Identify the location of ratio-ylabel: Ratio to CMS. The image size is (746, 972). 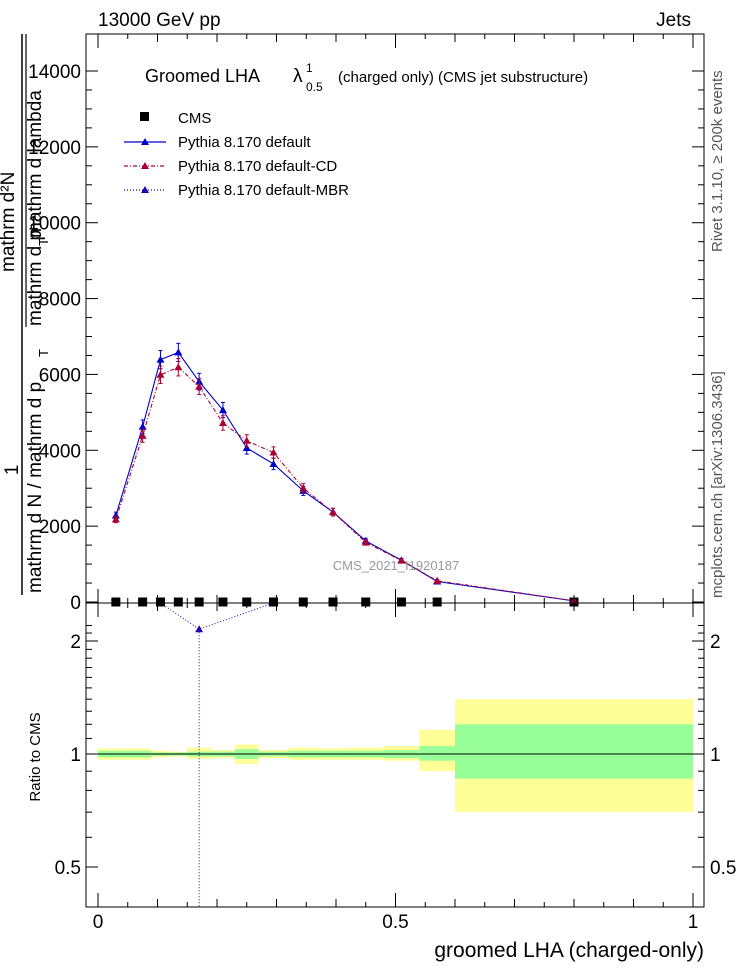
(35, 756).